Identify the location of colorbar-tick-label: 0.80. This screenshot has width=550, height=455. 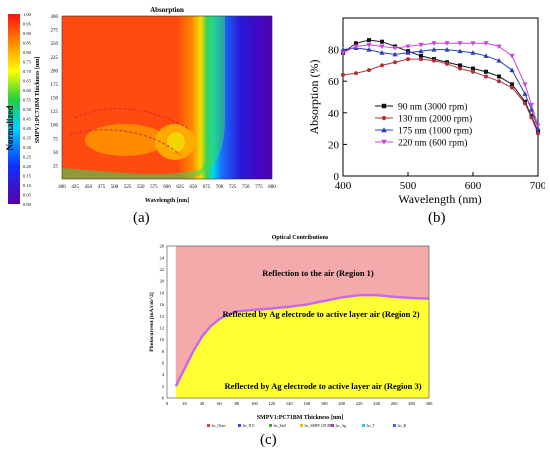
(27, 52).